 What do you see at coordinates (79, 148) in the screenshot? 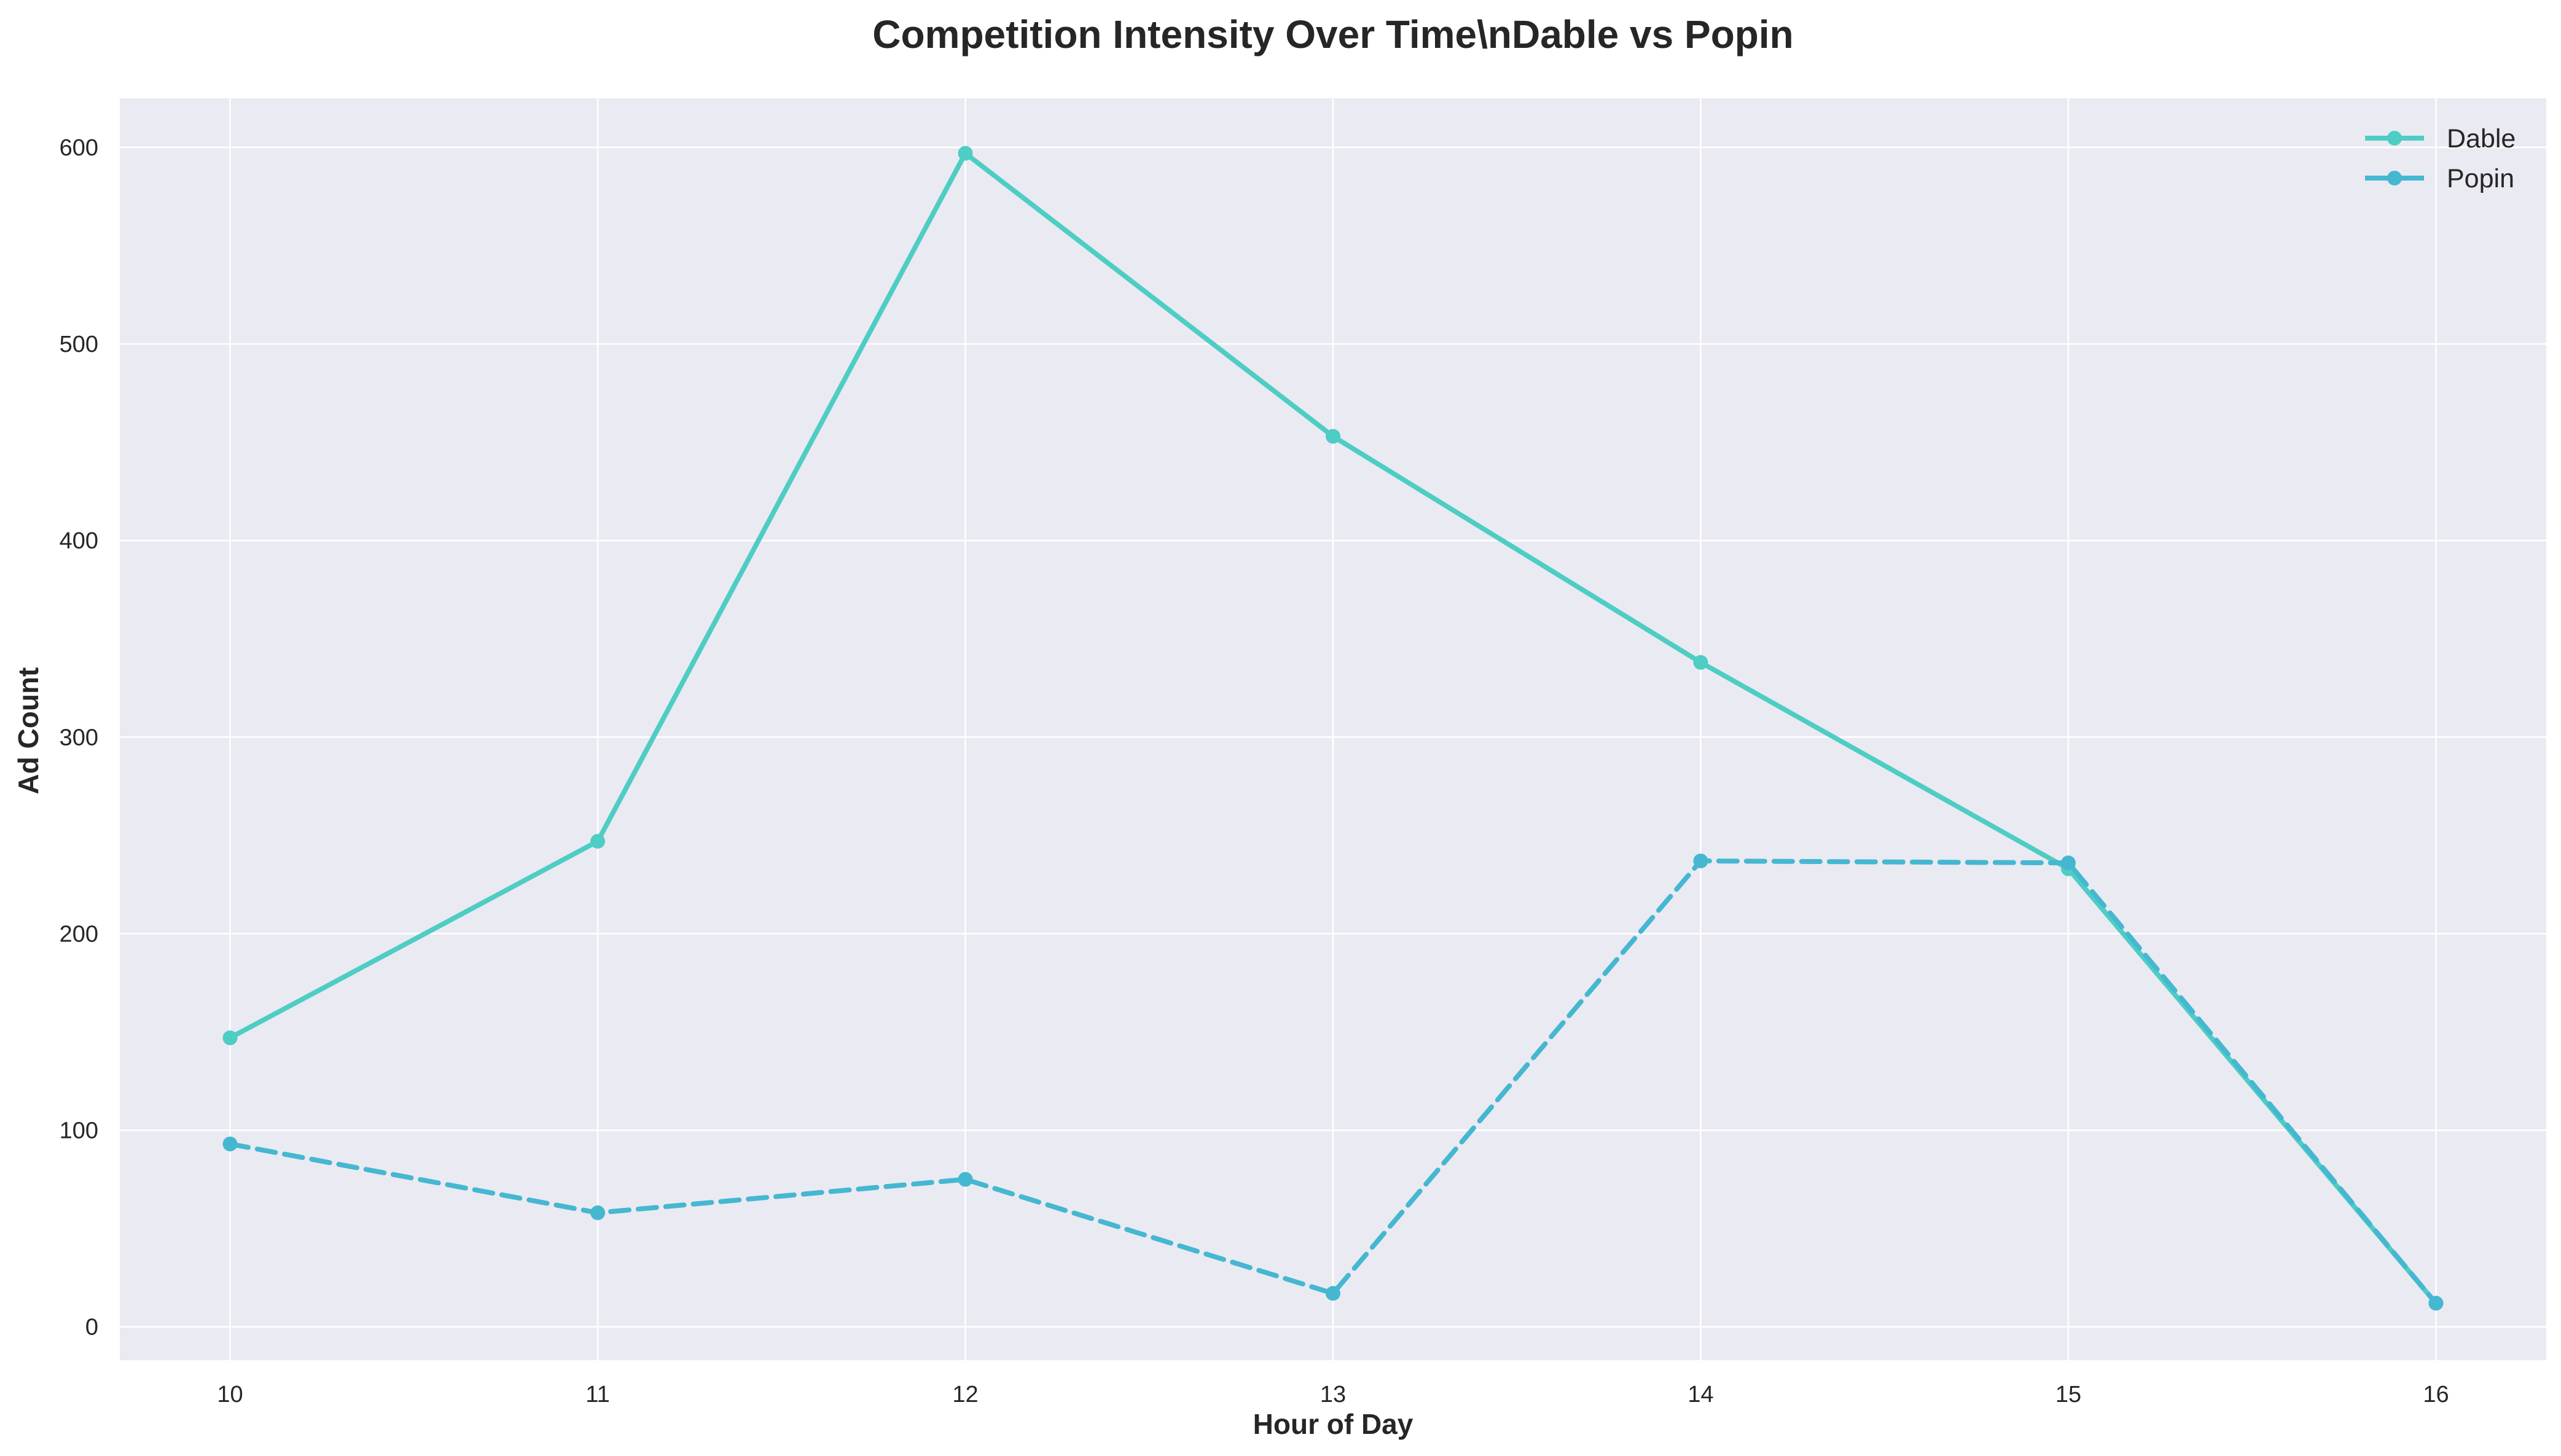
I see `y-tick-label: 600` at bounding box center [79, 148].